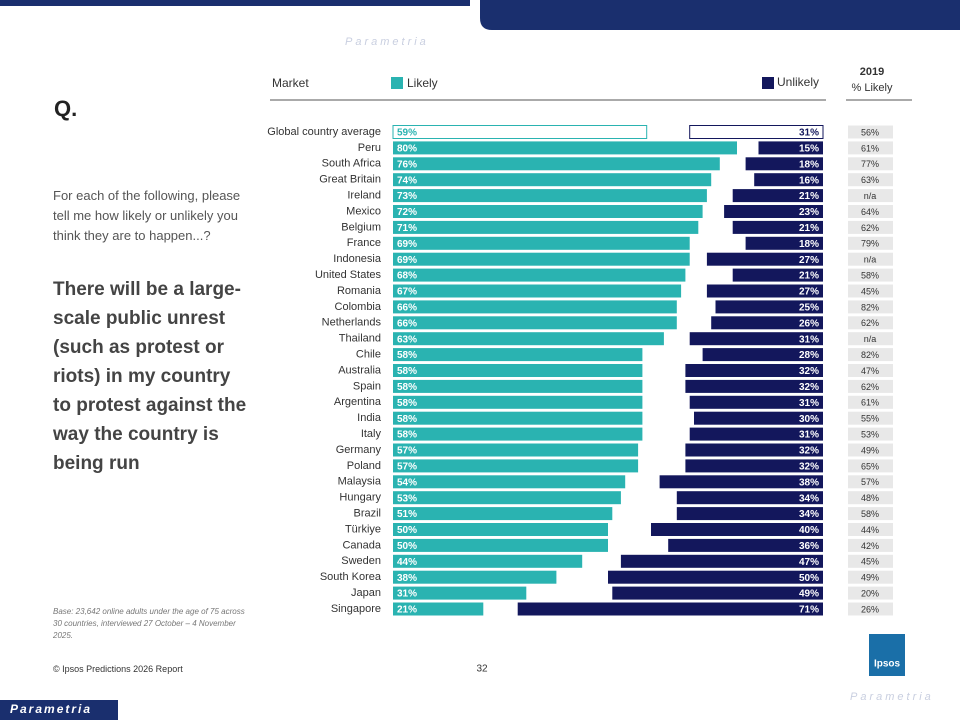 Image resolution: width=960 pixels, height=720 pixels. I want to click on prior-value: 65%, so click(870, 466).